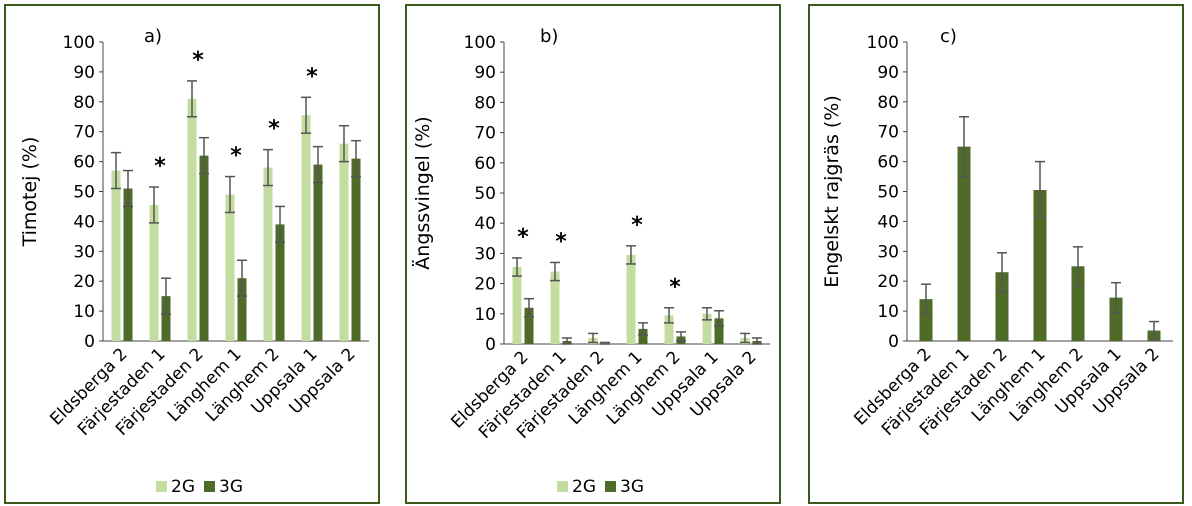  Describe the element at coordinates (30, 192) in the screenshot. I see `y-axis-label: Timotej (%)` at that location.